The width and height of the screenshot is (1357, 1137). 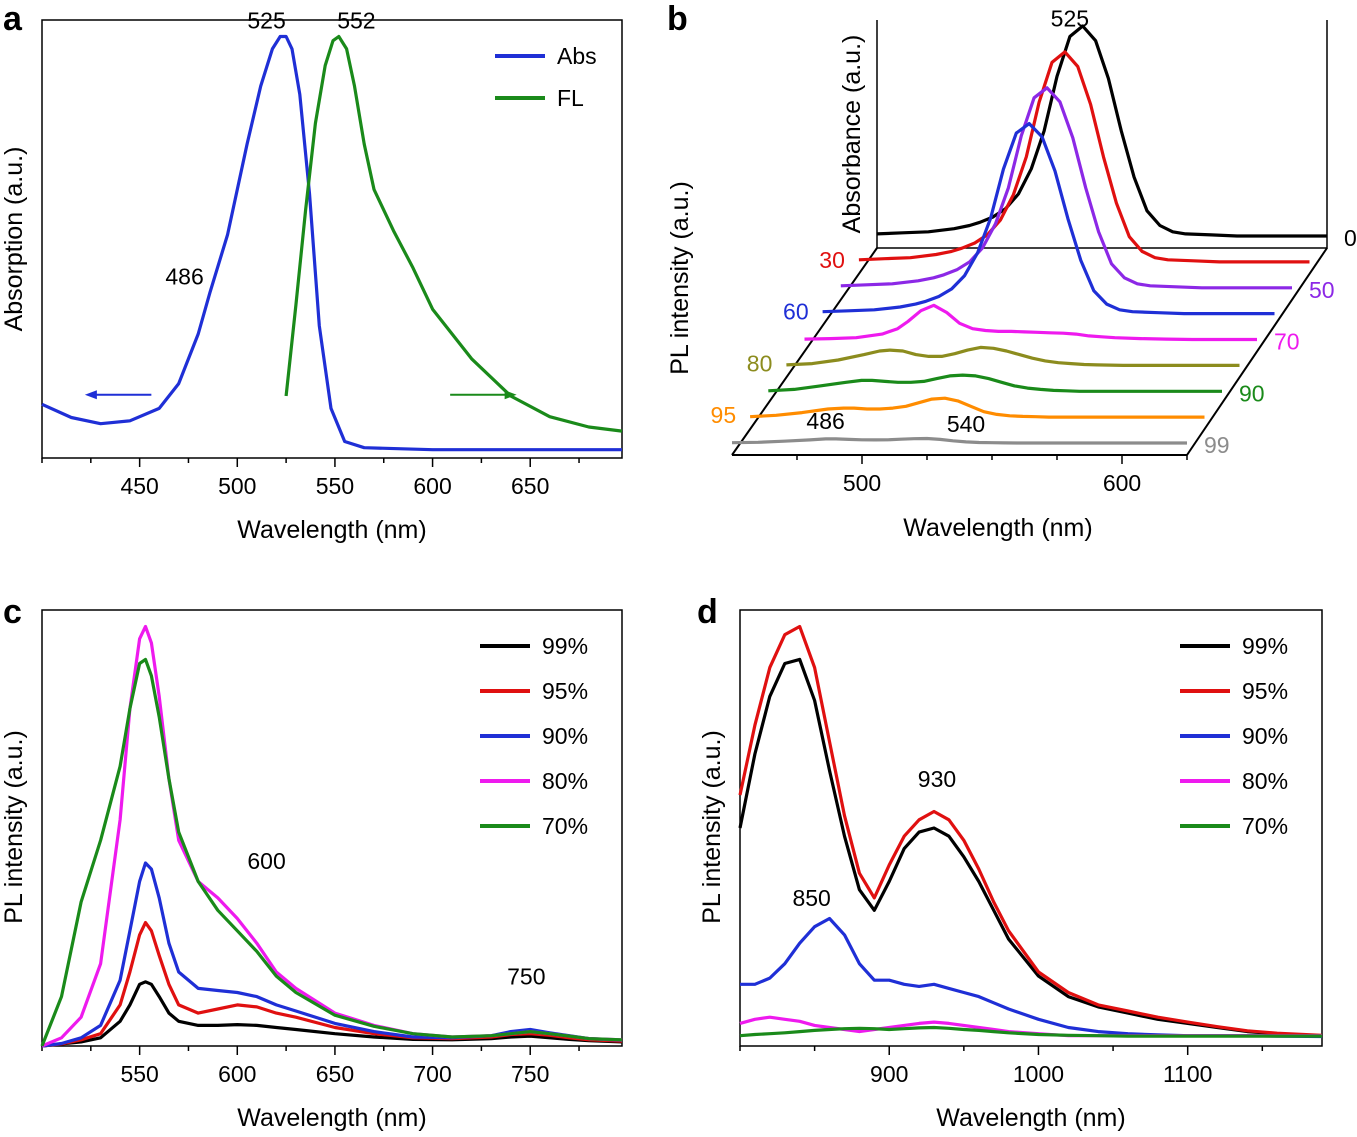 What do you see at coordinates (530, 486) in the screenshot?
I see `panel-a-tick-label-650: 650` at bounding box center [530, 486].